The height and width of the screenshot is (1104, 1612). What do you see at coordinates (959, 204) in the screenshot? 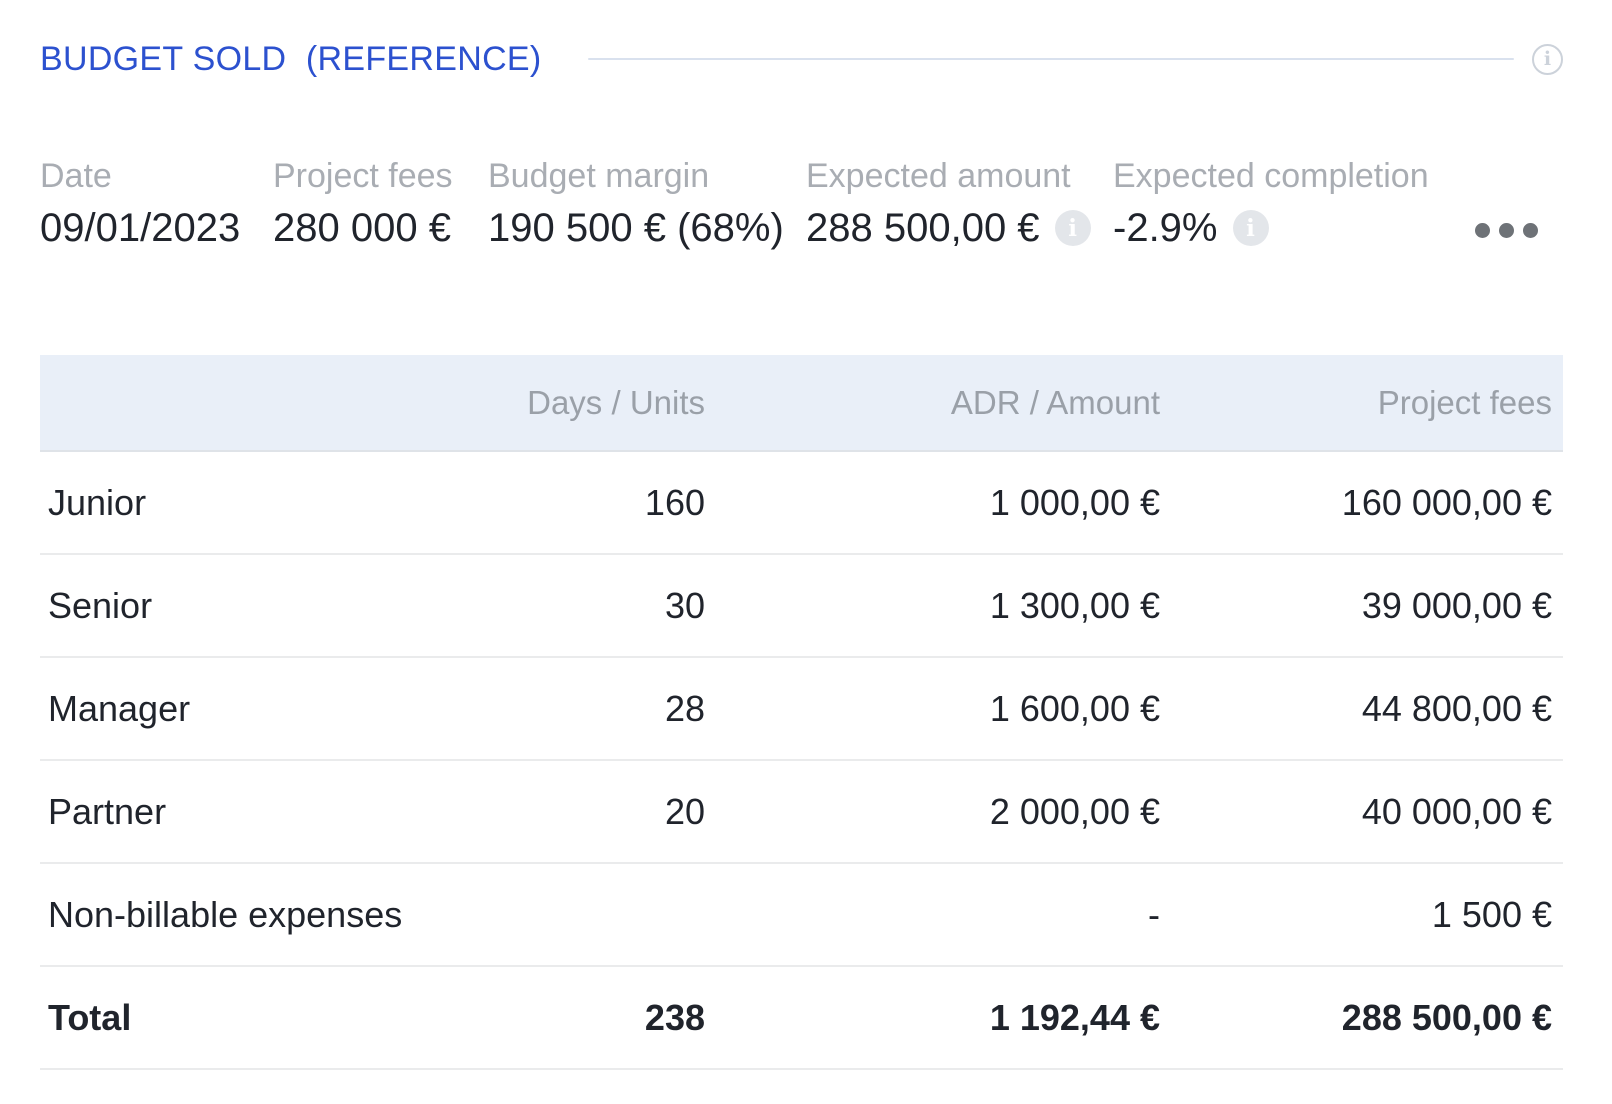
I see `stat-expected-amount: Expected amount 288 500,00 € i` at bounding box center [959, 204].